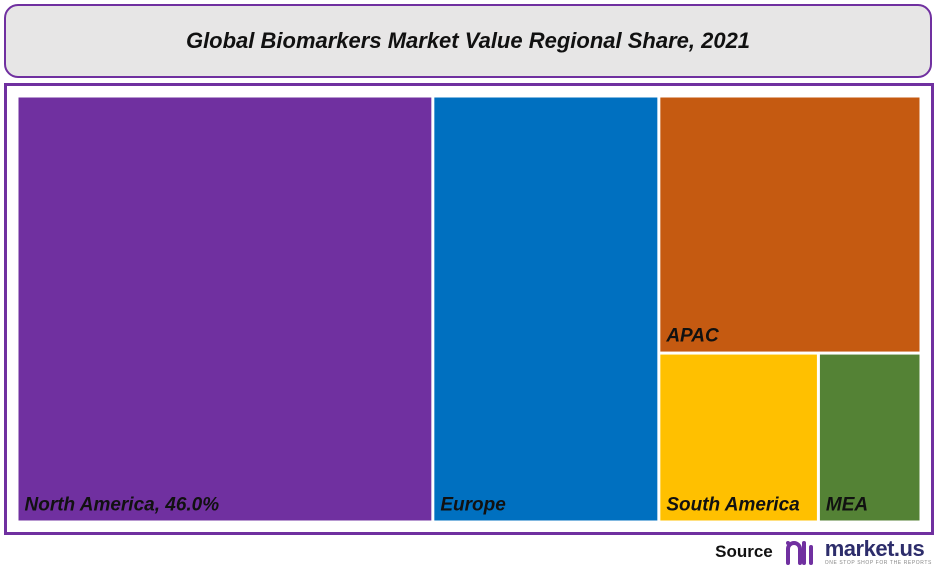 The height and width of the screenshot is (570, 942). Describe the element at coordinates (692, 336) in the screenshot. I see `treemap-label-apac: APAC` at that location.